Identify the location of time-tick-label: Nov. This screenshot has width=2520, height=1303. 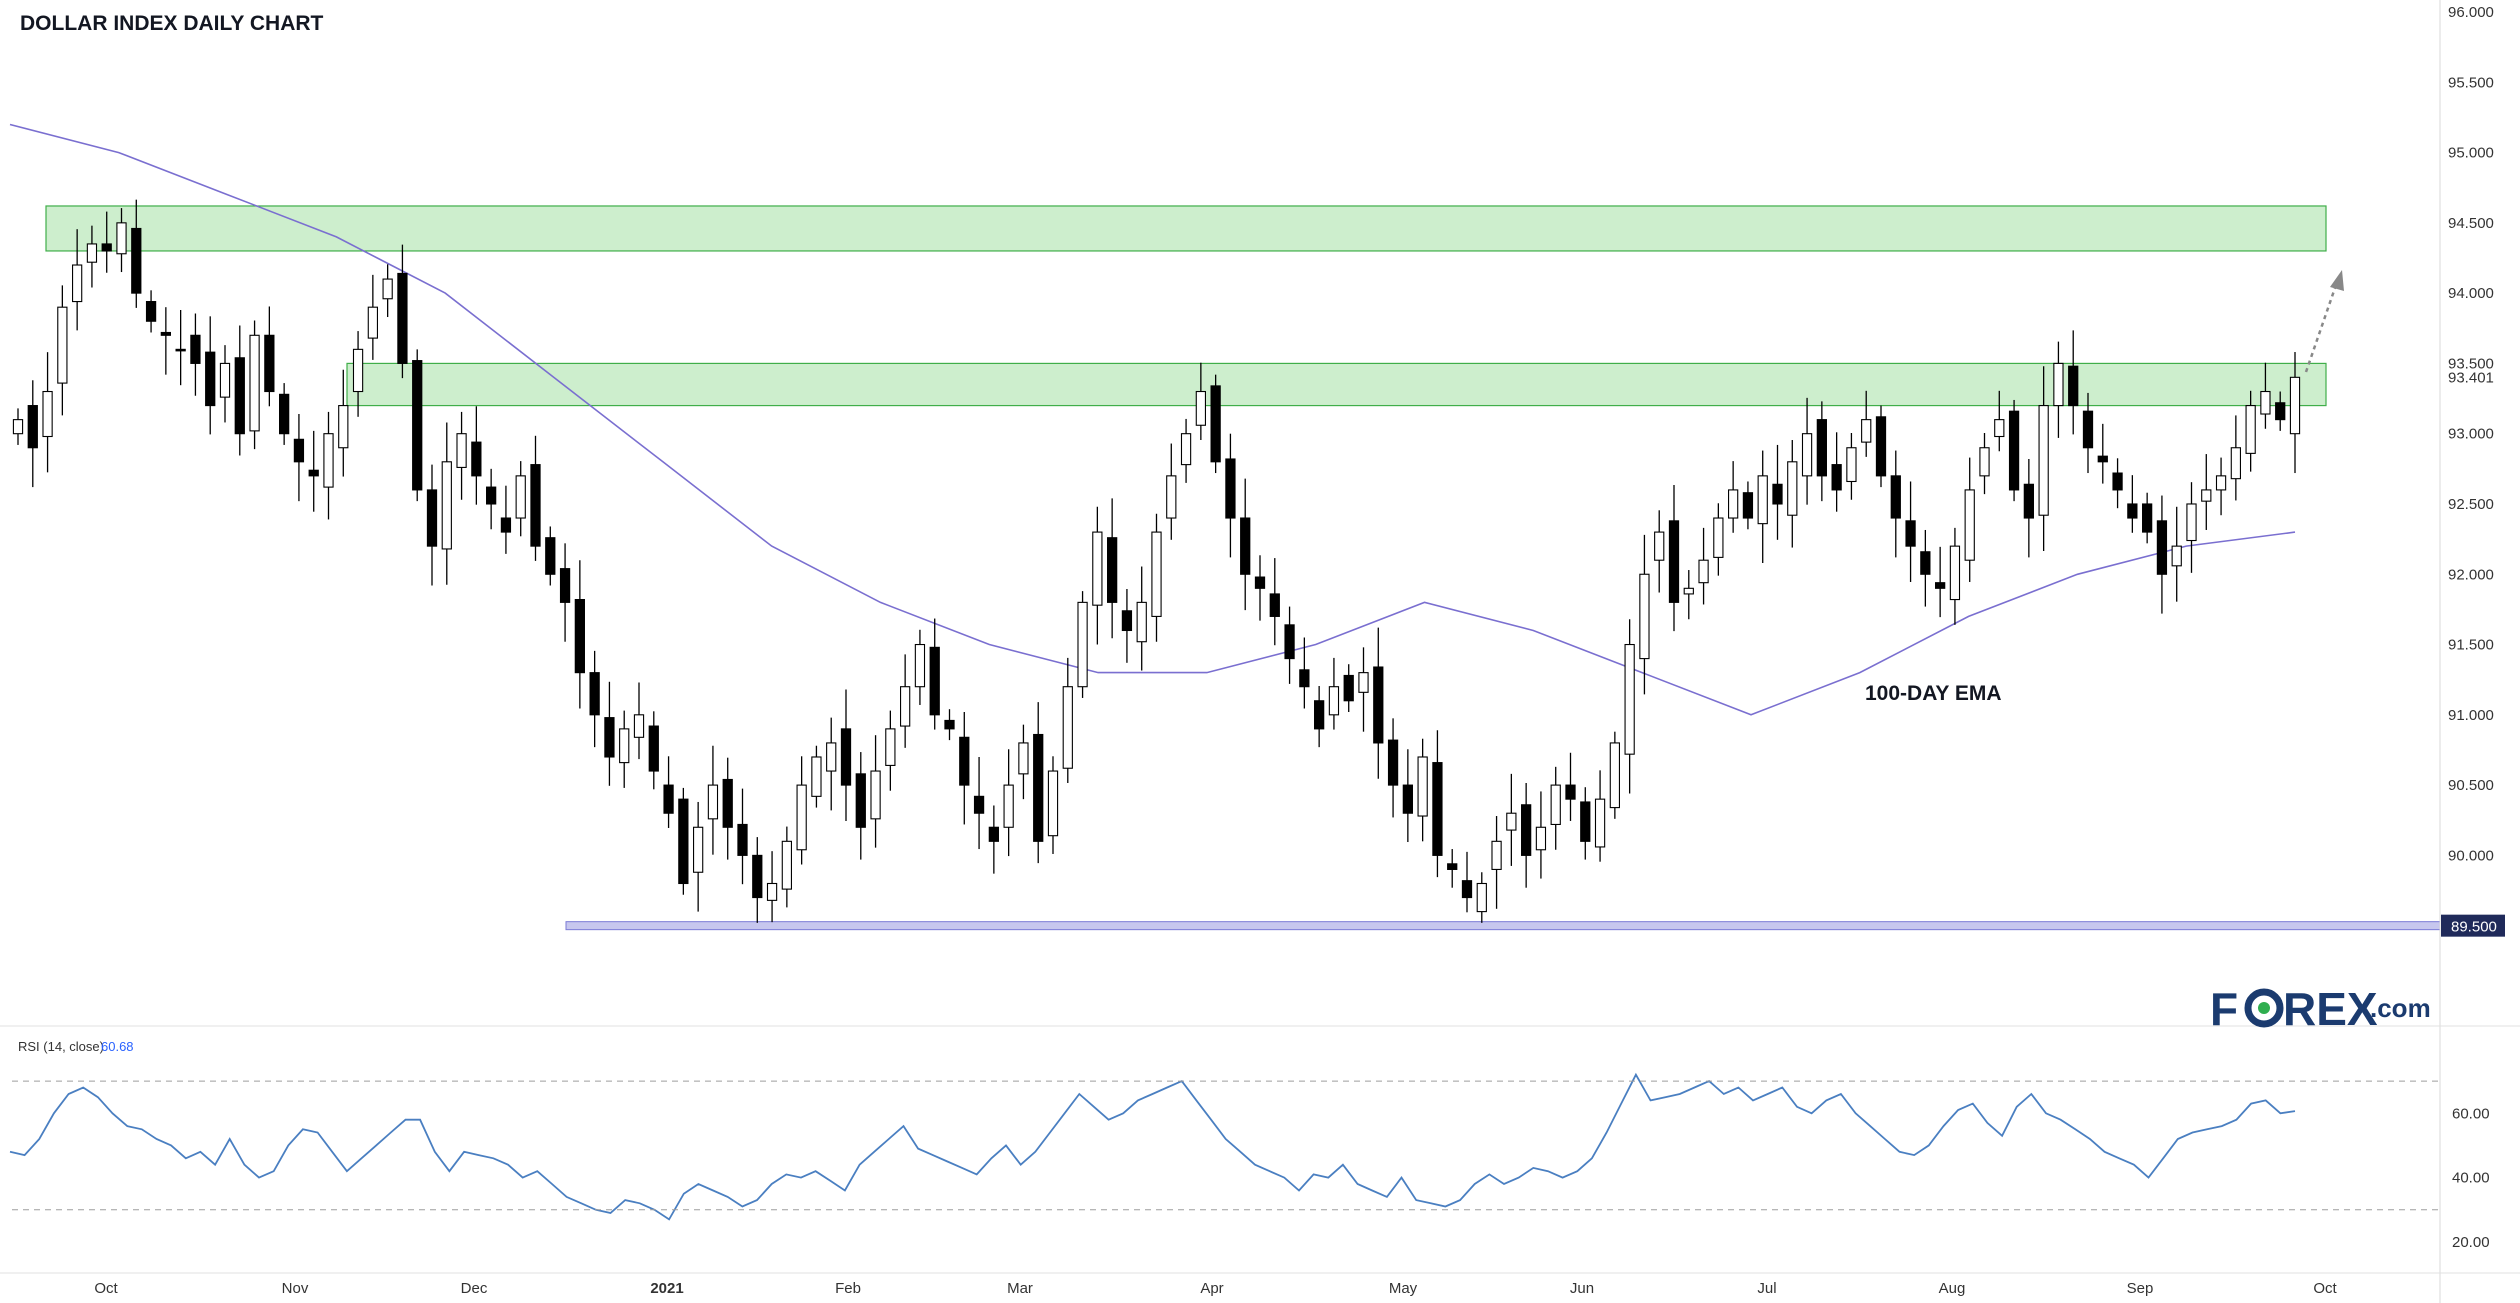
(295, 1288).